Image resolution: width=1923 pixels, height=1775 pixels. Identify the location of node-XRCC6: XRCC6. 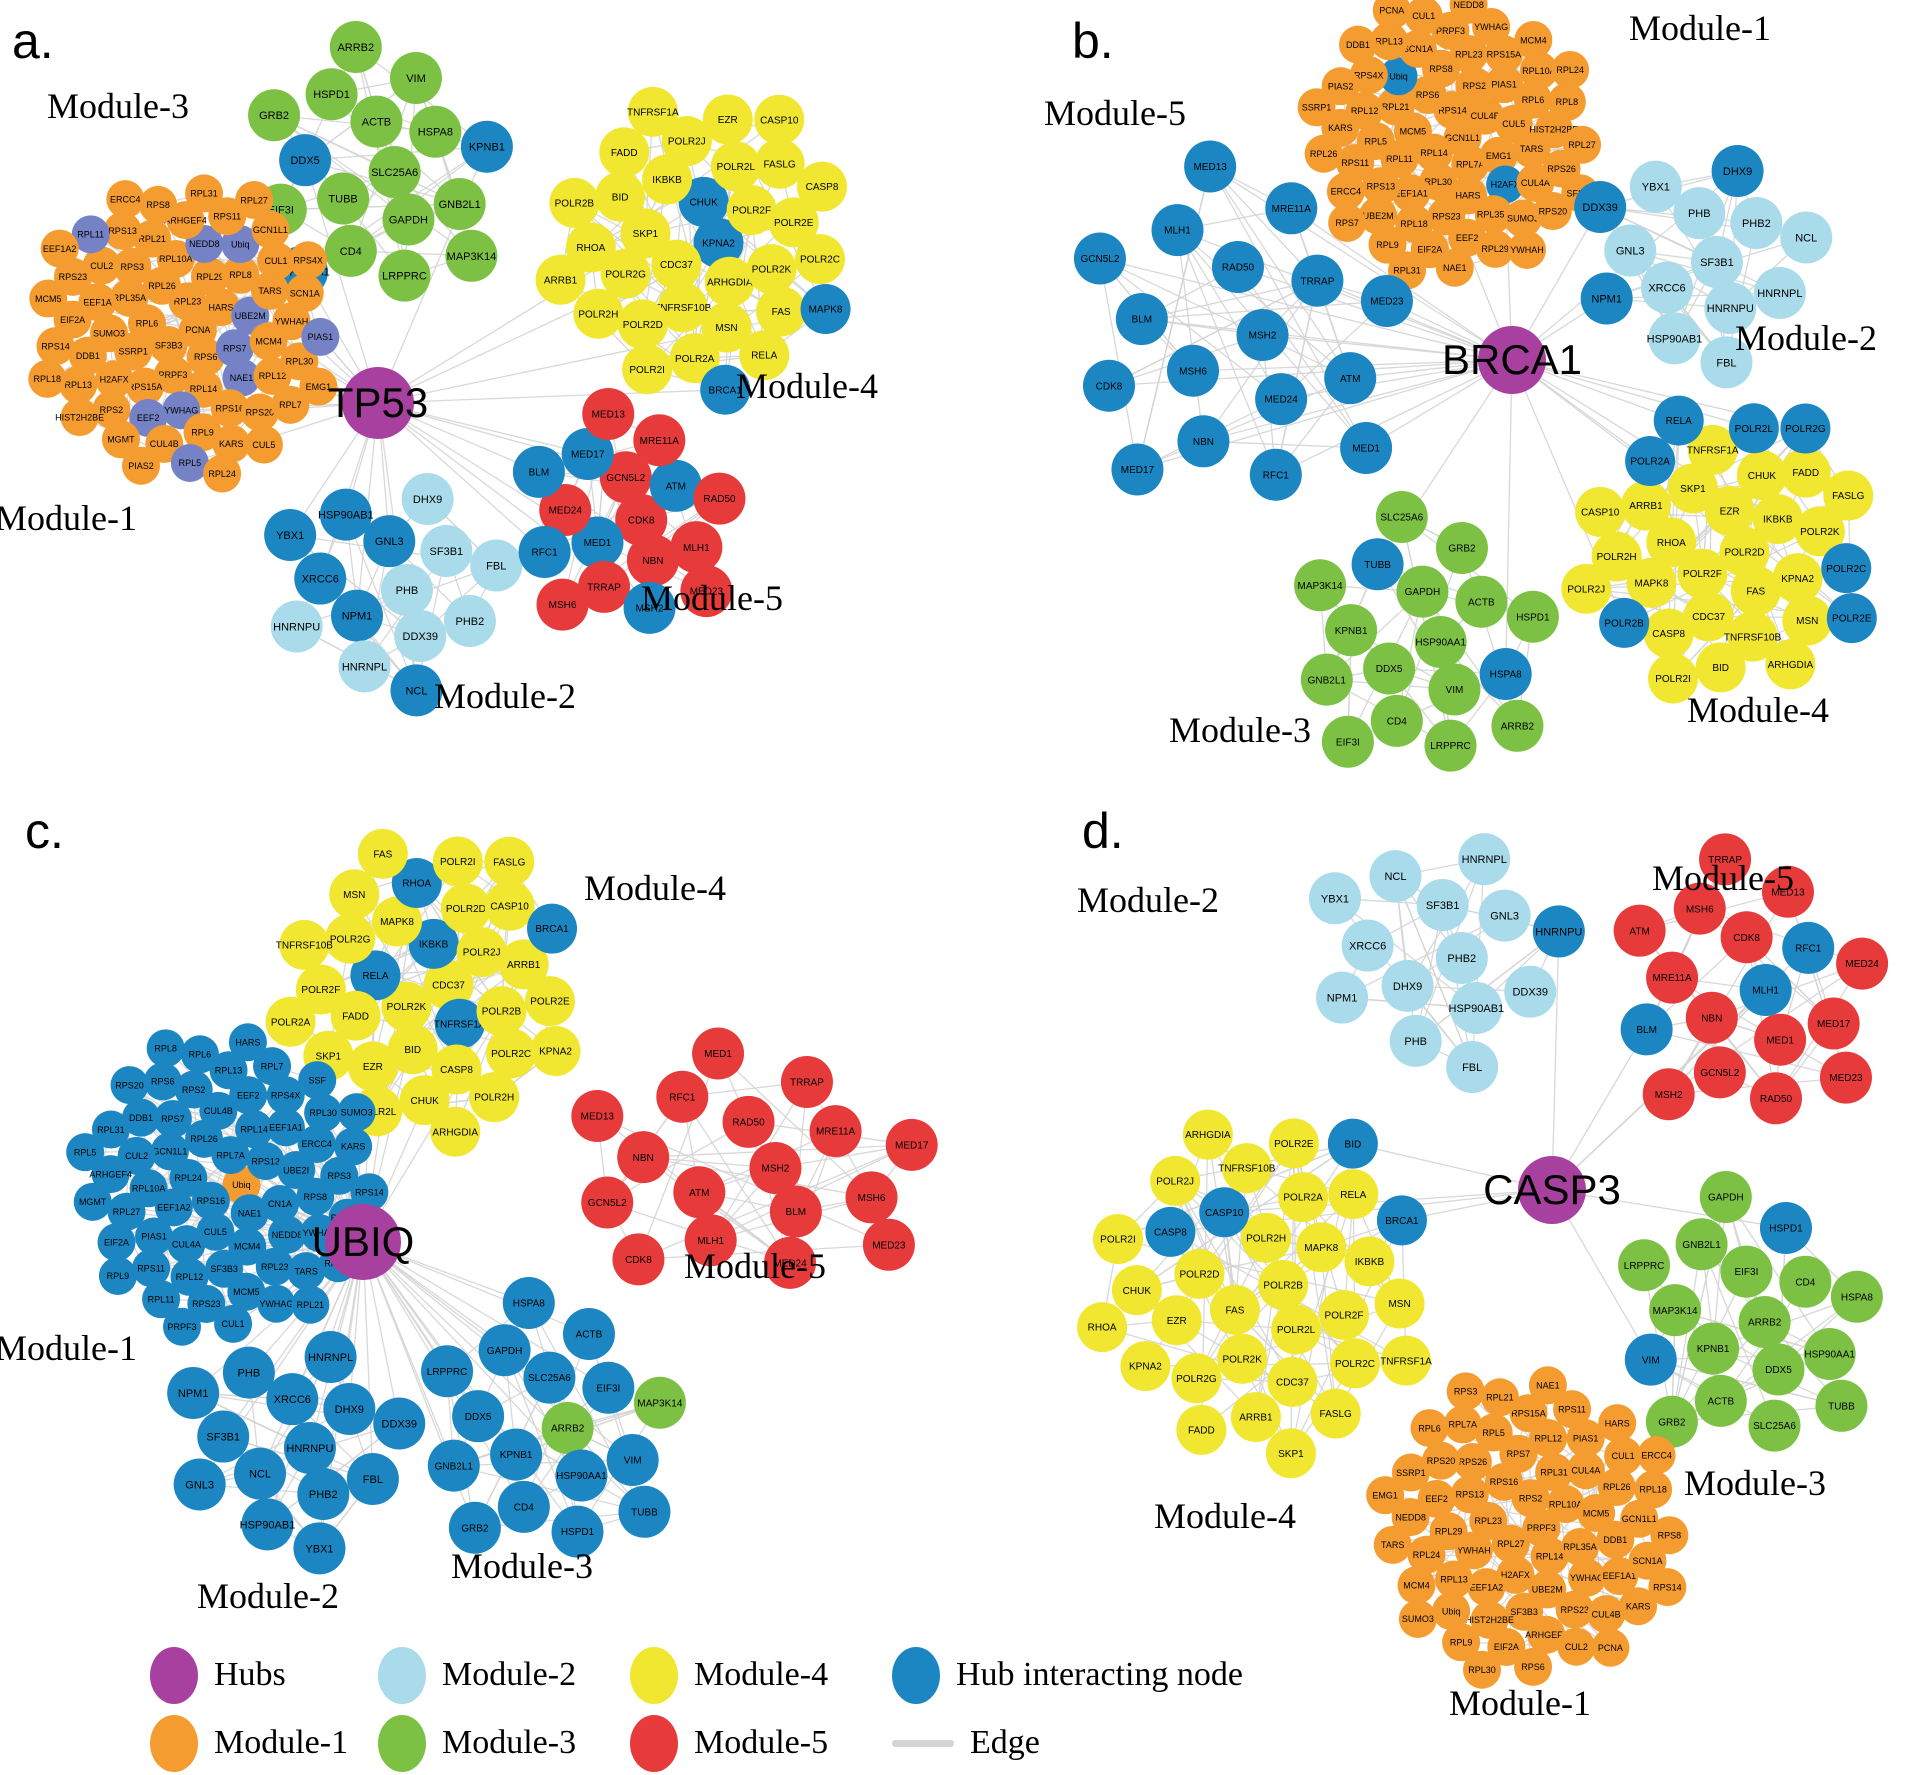
(320, 578).